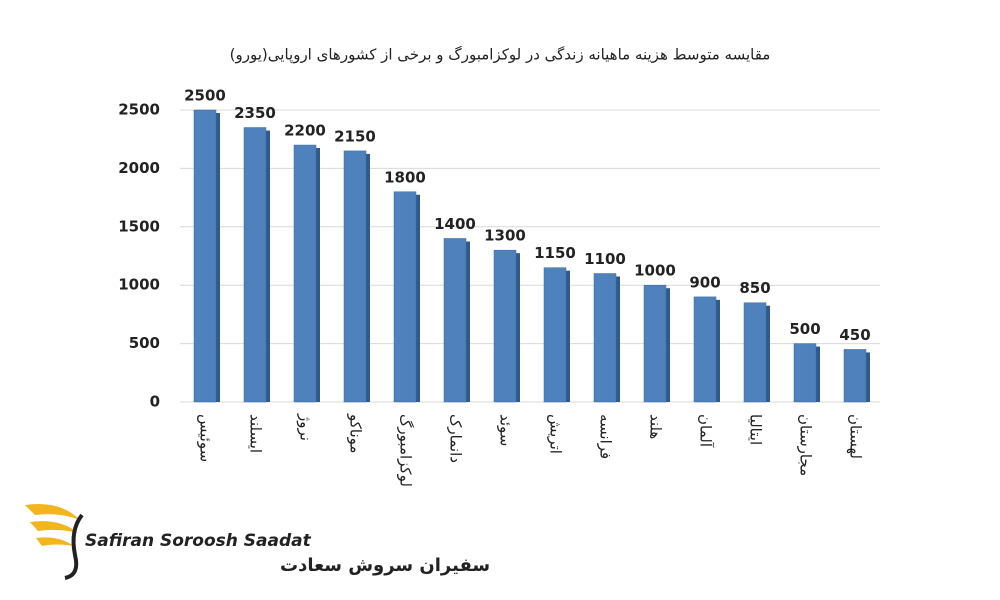  Describe the element at coordinates (555, 253) in the screenshot. I see `value-label: 1150` at that location.